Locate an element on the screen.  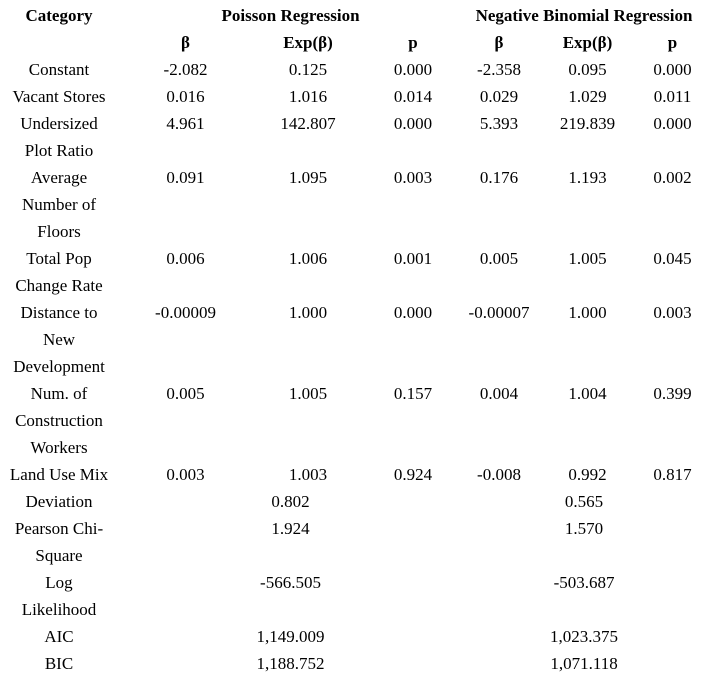
value-cell: 0.014 is located at coordinates (413, 96).